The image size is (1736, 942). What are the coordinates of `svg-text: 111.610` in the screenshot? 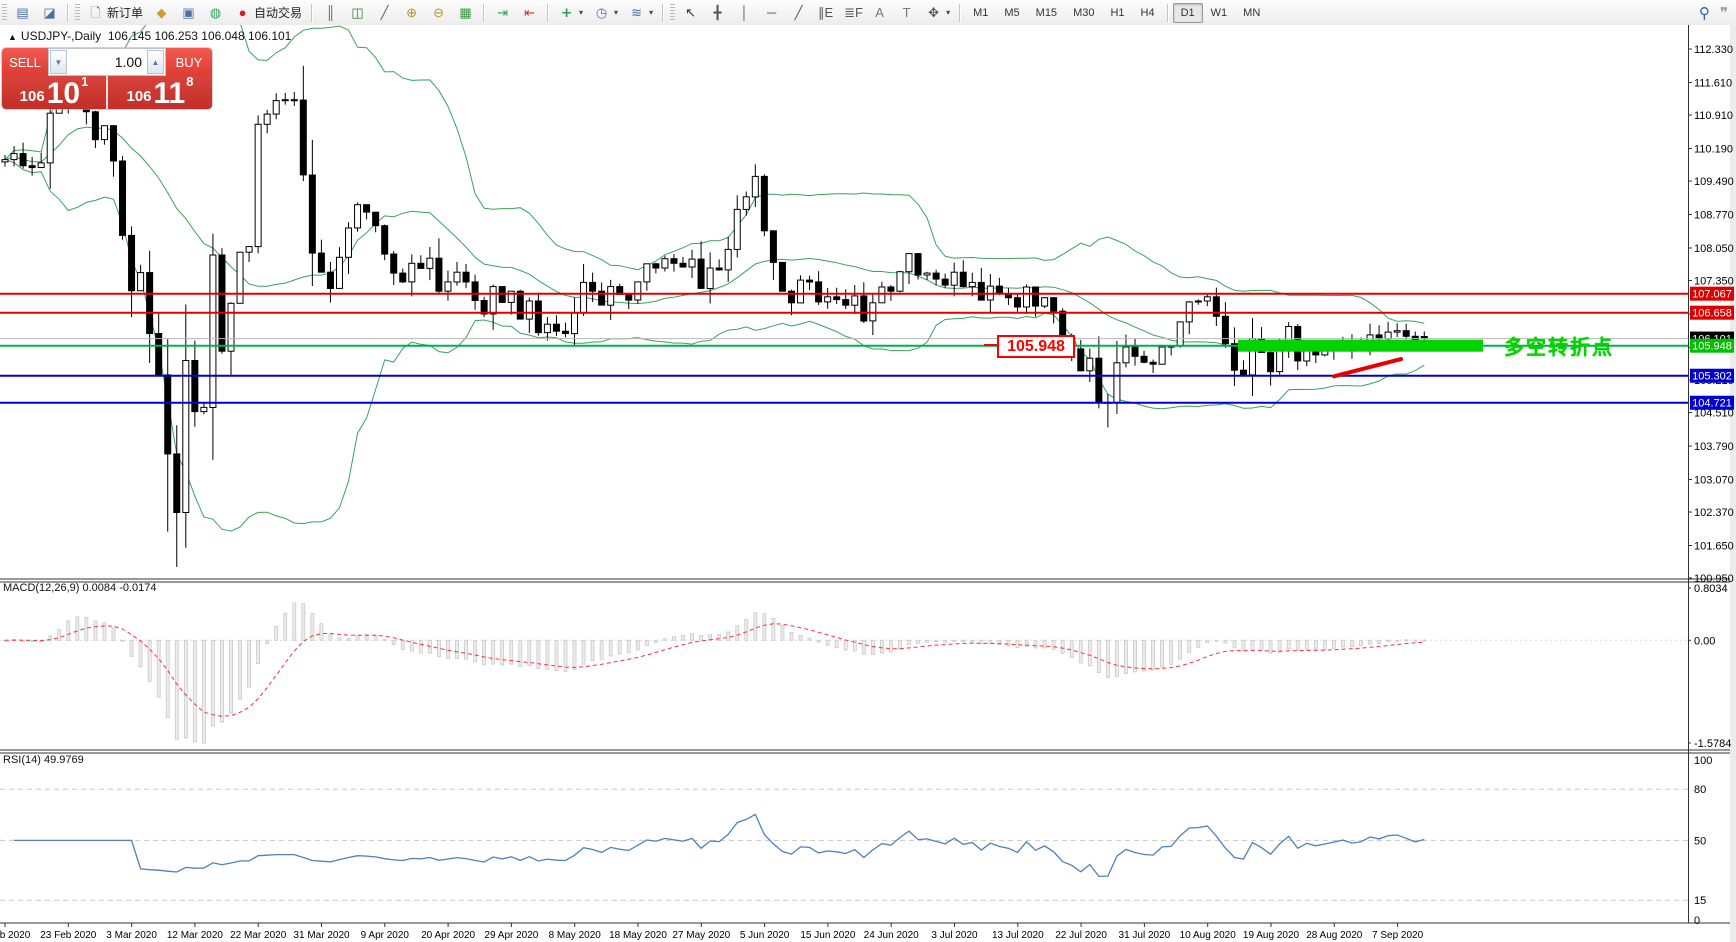 It's located at (1713, 83).